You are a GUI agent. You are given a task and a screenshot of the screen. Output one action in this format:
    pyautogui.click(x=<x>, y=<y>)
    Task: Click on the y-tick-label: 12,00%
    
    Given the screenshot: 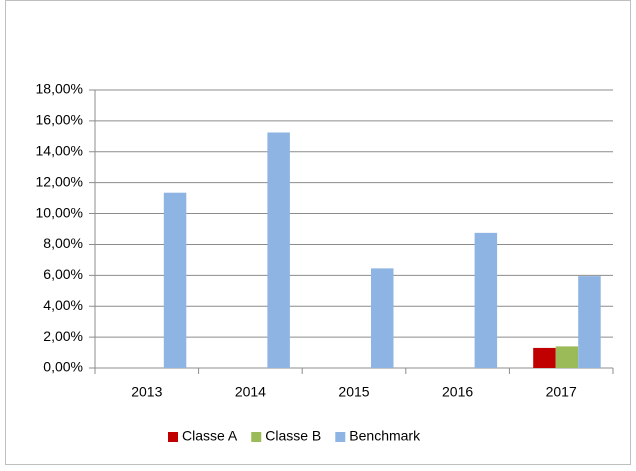 What is the action you would take?
    pyautogui.click(x=59, y=181)
    